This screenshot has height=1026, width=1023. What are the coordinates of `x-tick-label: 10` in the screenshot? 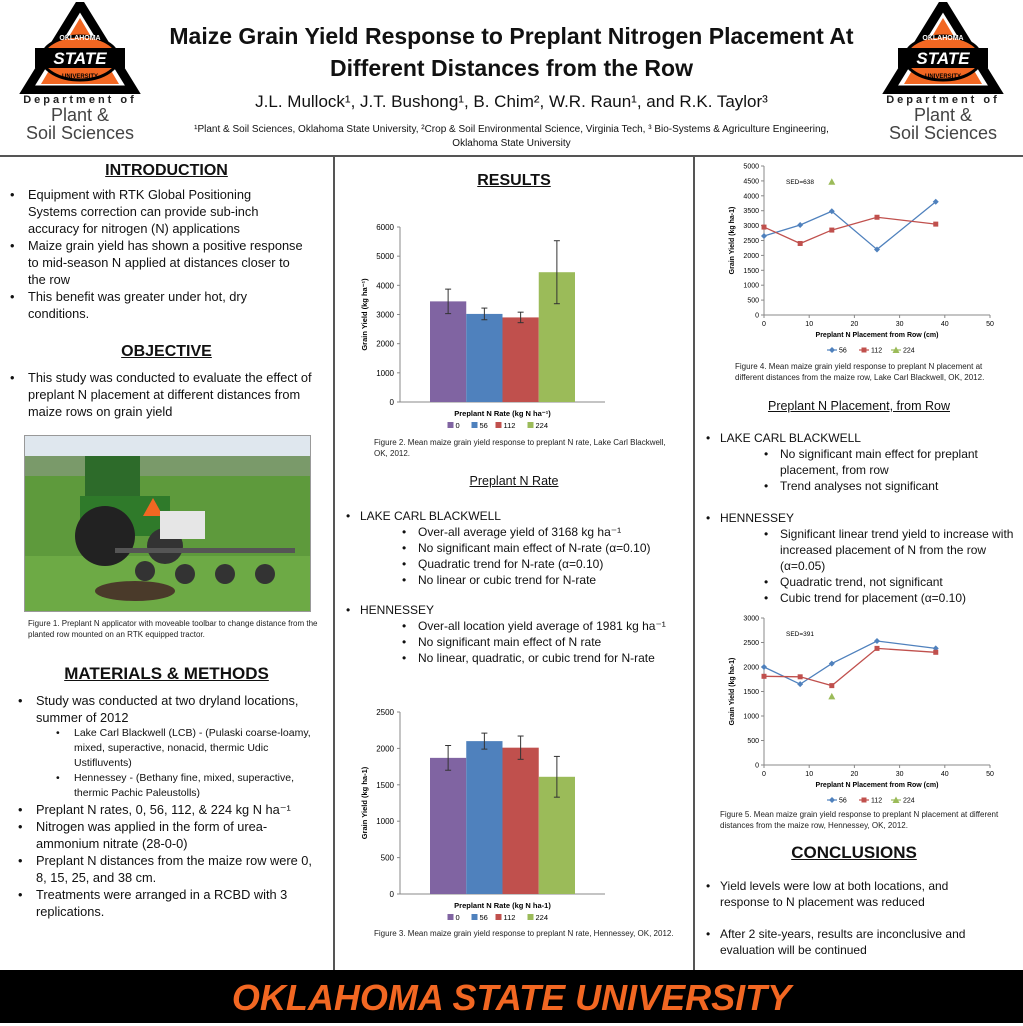 It's located at (809, 774).